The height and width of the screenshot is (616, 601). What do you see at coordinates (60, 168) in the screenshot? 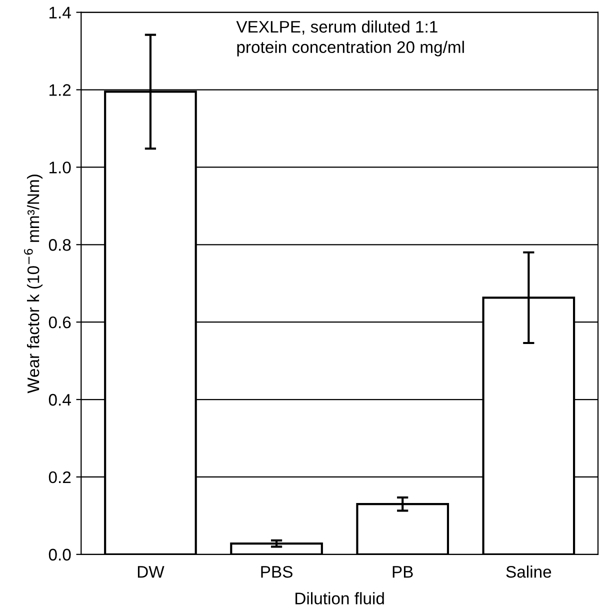
I see `y-tick-label: 1.0` at bounding box center [60, 168].